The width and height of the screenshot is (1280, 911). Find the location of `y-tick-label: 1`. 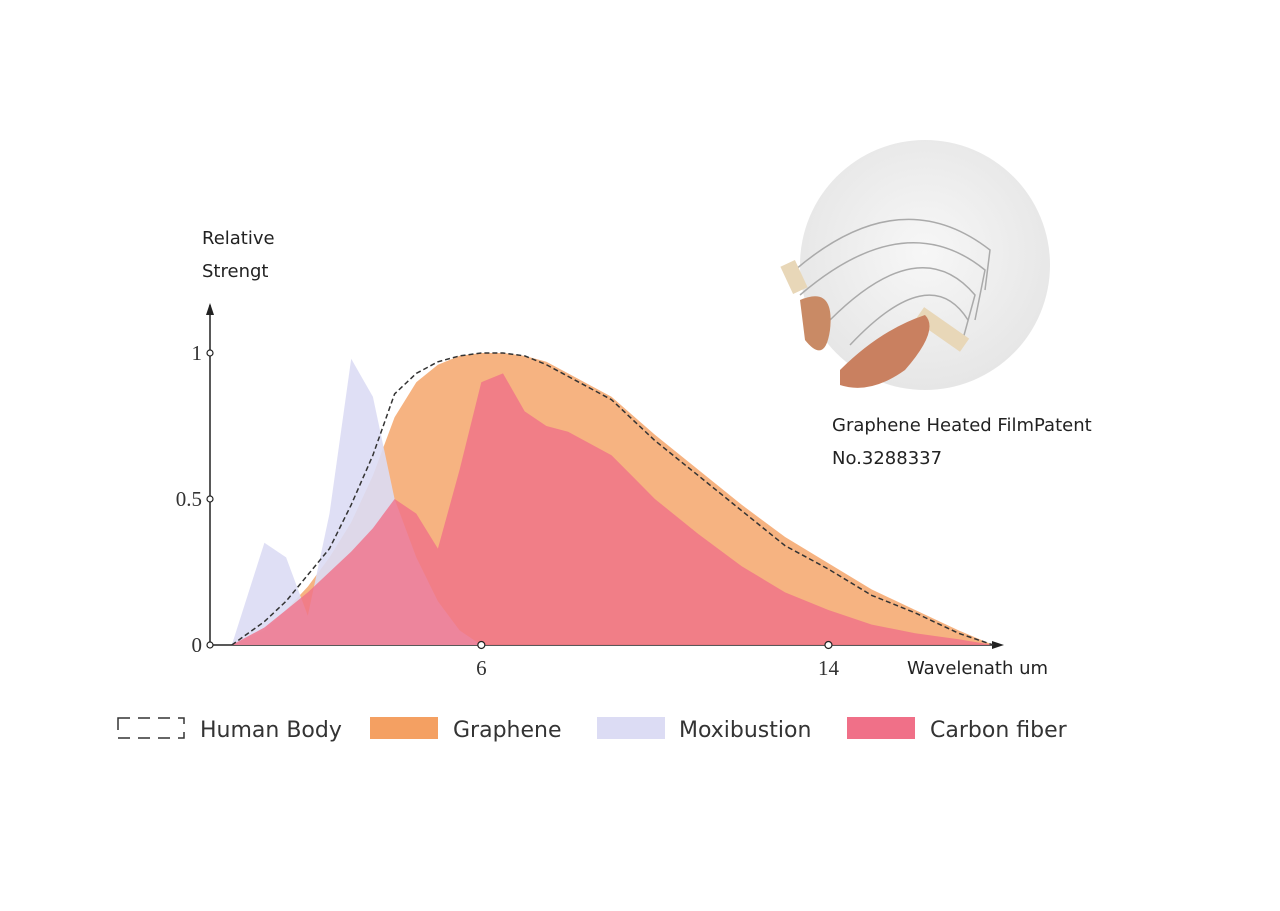

y-tick-label: 1 is located at coordinates (197, 353).